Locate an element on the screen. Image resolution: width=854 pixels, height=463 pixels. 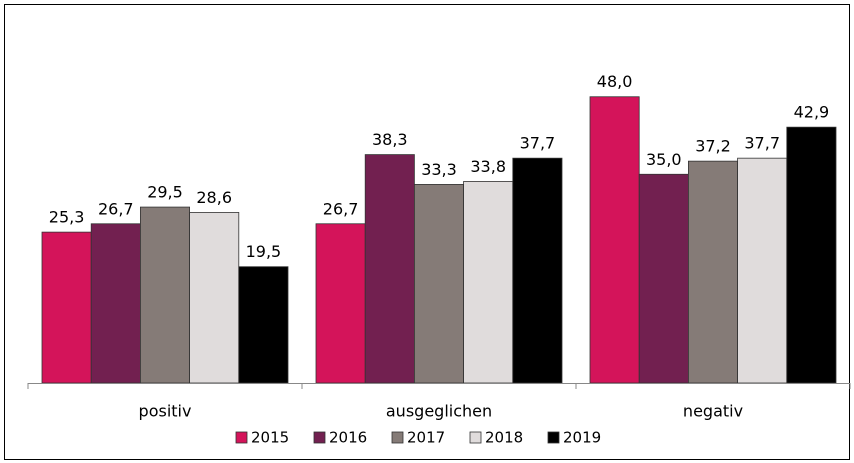
legend-label: 2016 is located at coordinates (348, 438).